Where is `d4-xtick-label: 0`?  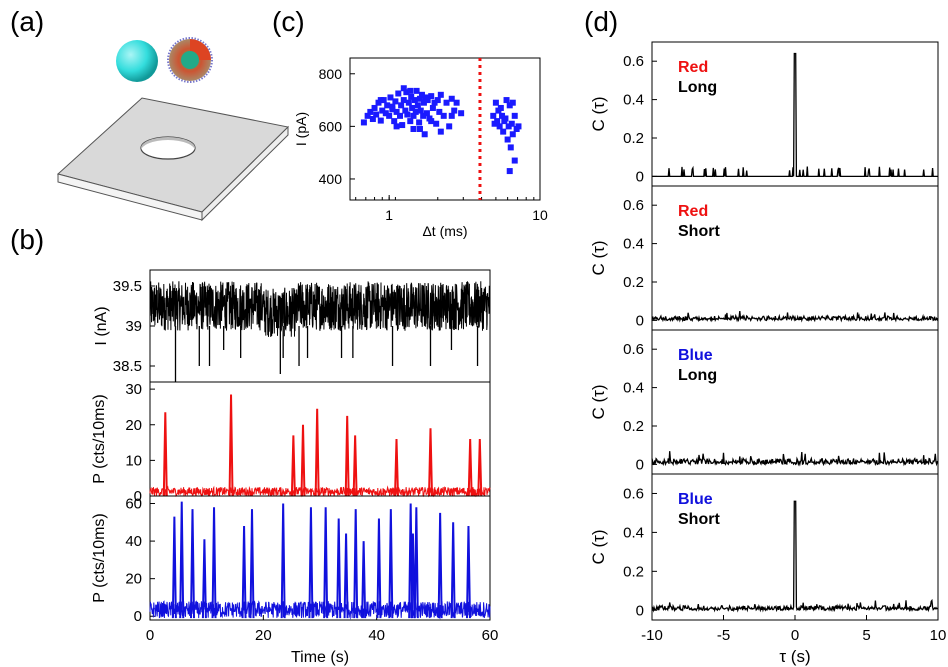 d4-xtick-label: 0 is located at coordinates (795, 635).